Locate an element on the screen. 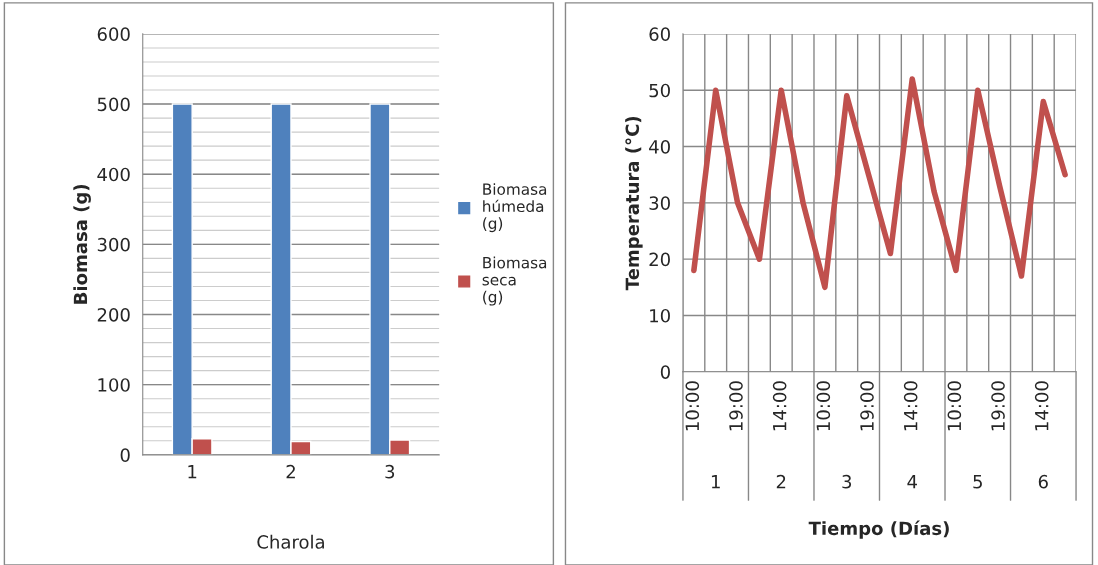 This screenshot has width=1098, height=565. y-tick-label: 10 is located at coordinates (660, 315).